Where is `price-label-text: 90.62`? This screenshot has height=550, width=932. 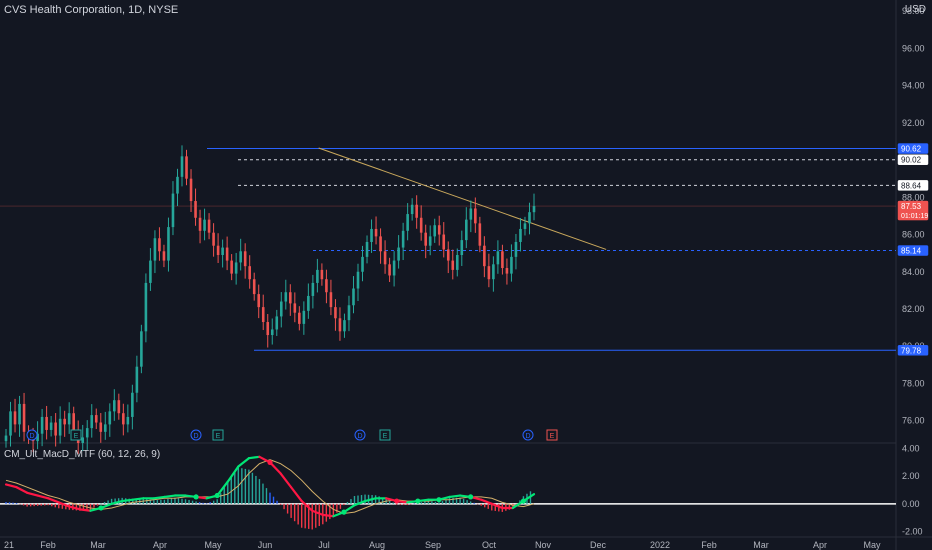 price-label-text: 90.62 is located at coordinates (911, 149).